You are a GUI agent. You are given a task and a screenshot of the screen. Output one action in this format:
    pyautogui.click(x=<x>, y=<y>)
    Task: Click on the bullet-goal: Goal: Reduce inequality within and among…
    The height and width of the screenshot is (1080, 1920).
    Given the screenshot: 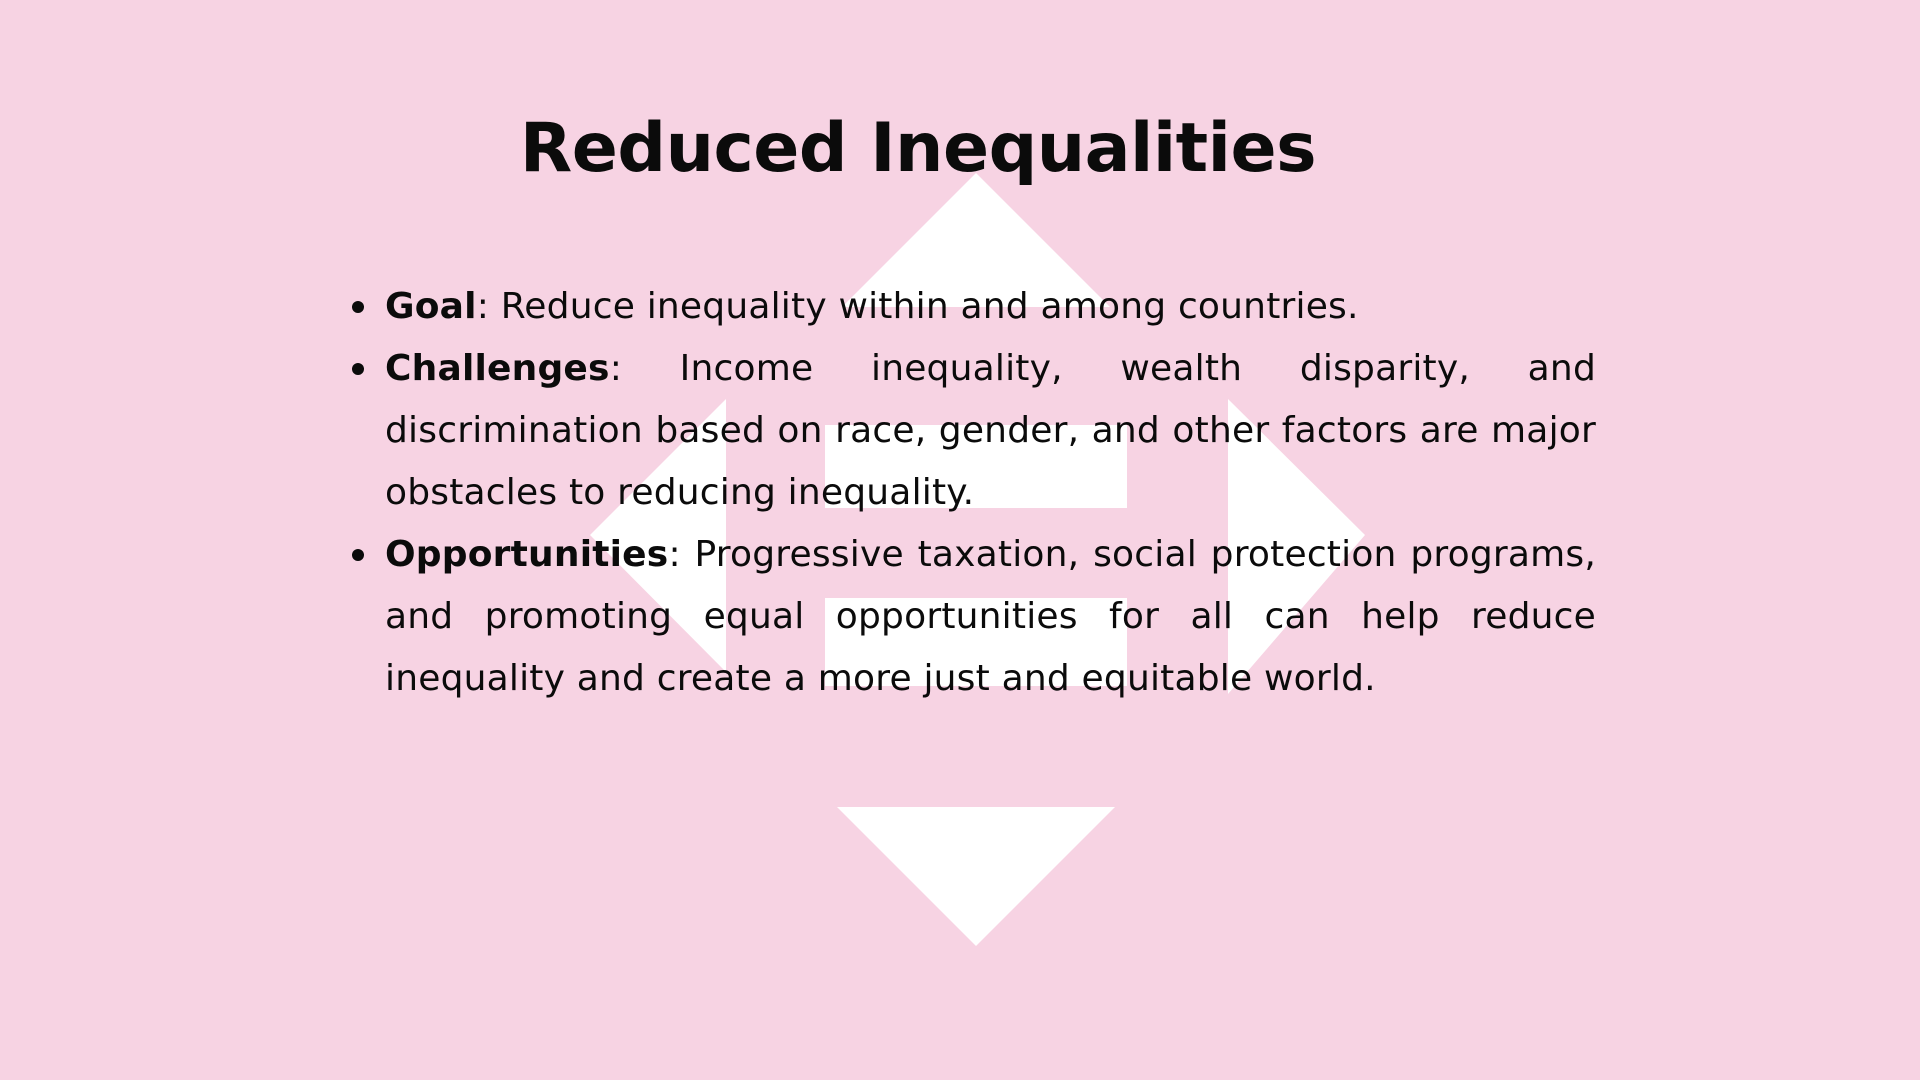 What is the action you would take?
    pyautogui.click(x=971, y=307)
    